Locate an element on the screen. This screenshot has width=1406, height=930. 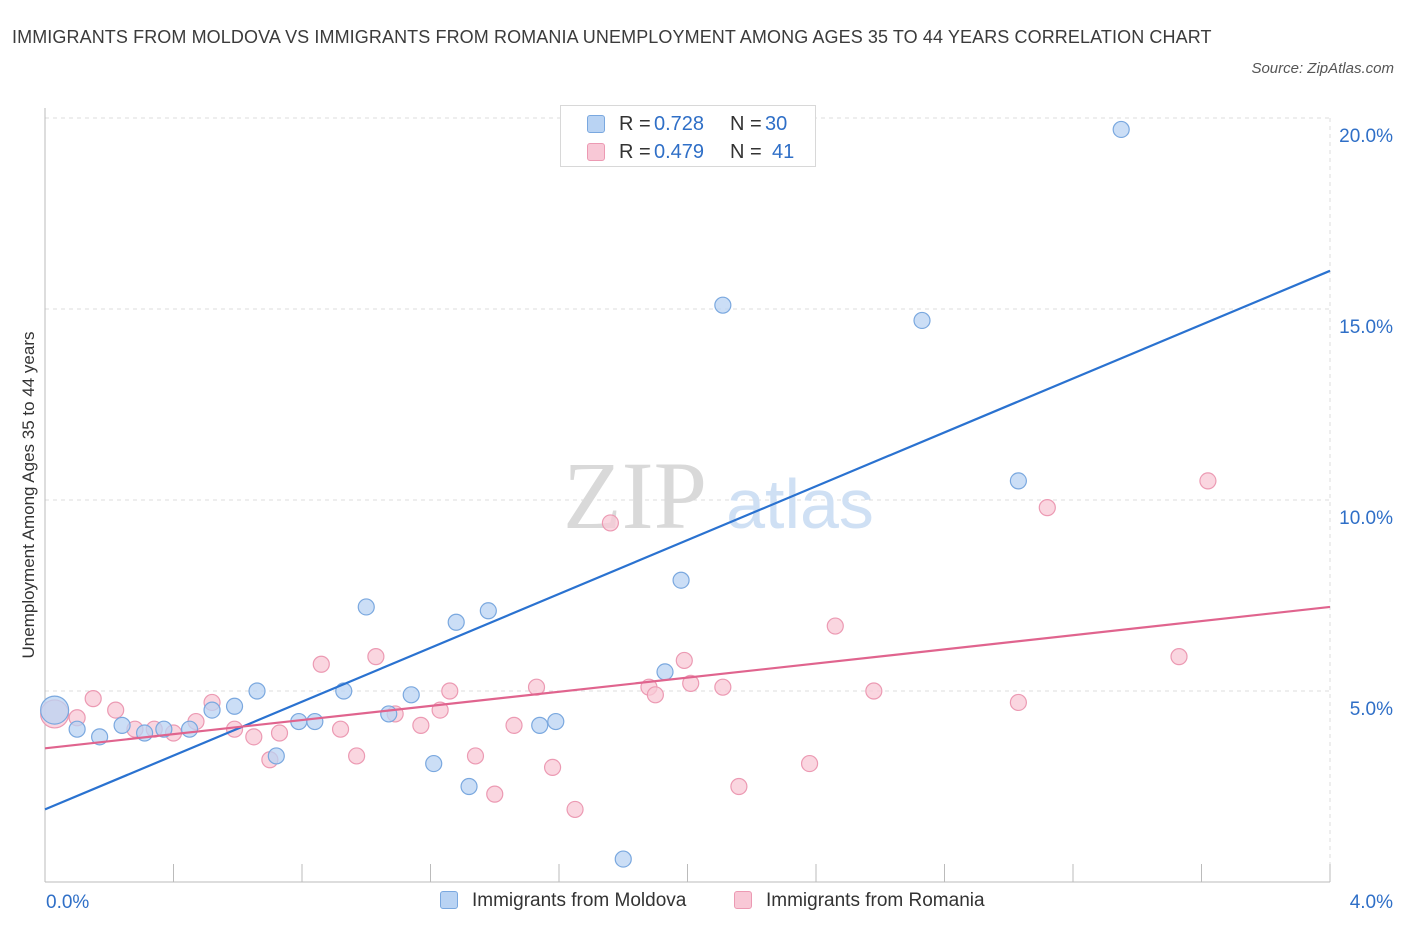
bottom-legend-label-moldova: Immigrants from Moldova is located at coordinates (579, 900).